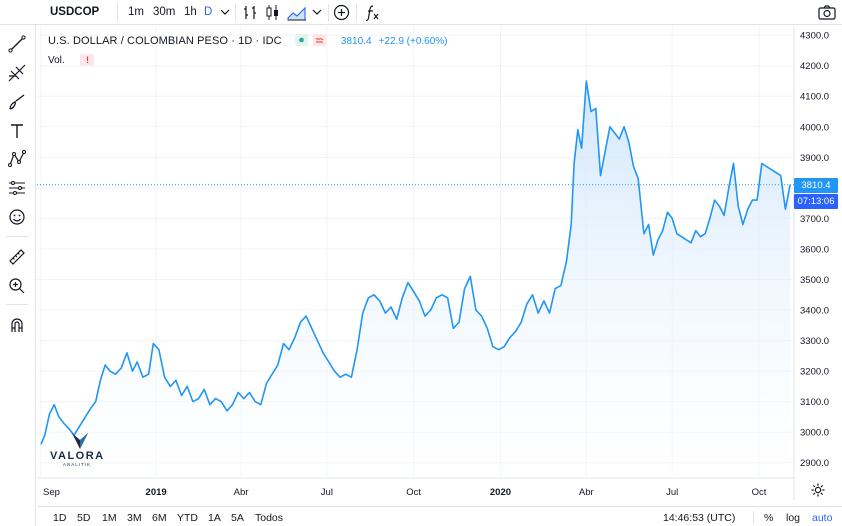  What do you see at coordinates (827, 12) in the screenshot?
I see `camera-icon` at bounding box center [827, 12].